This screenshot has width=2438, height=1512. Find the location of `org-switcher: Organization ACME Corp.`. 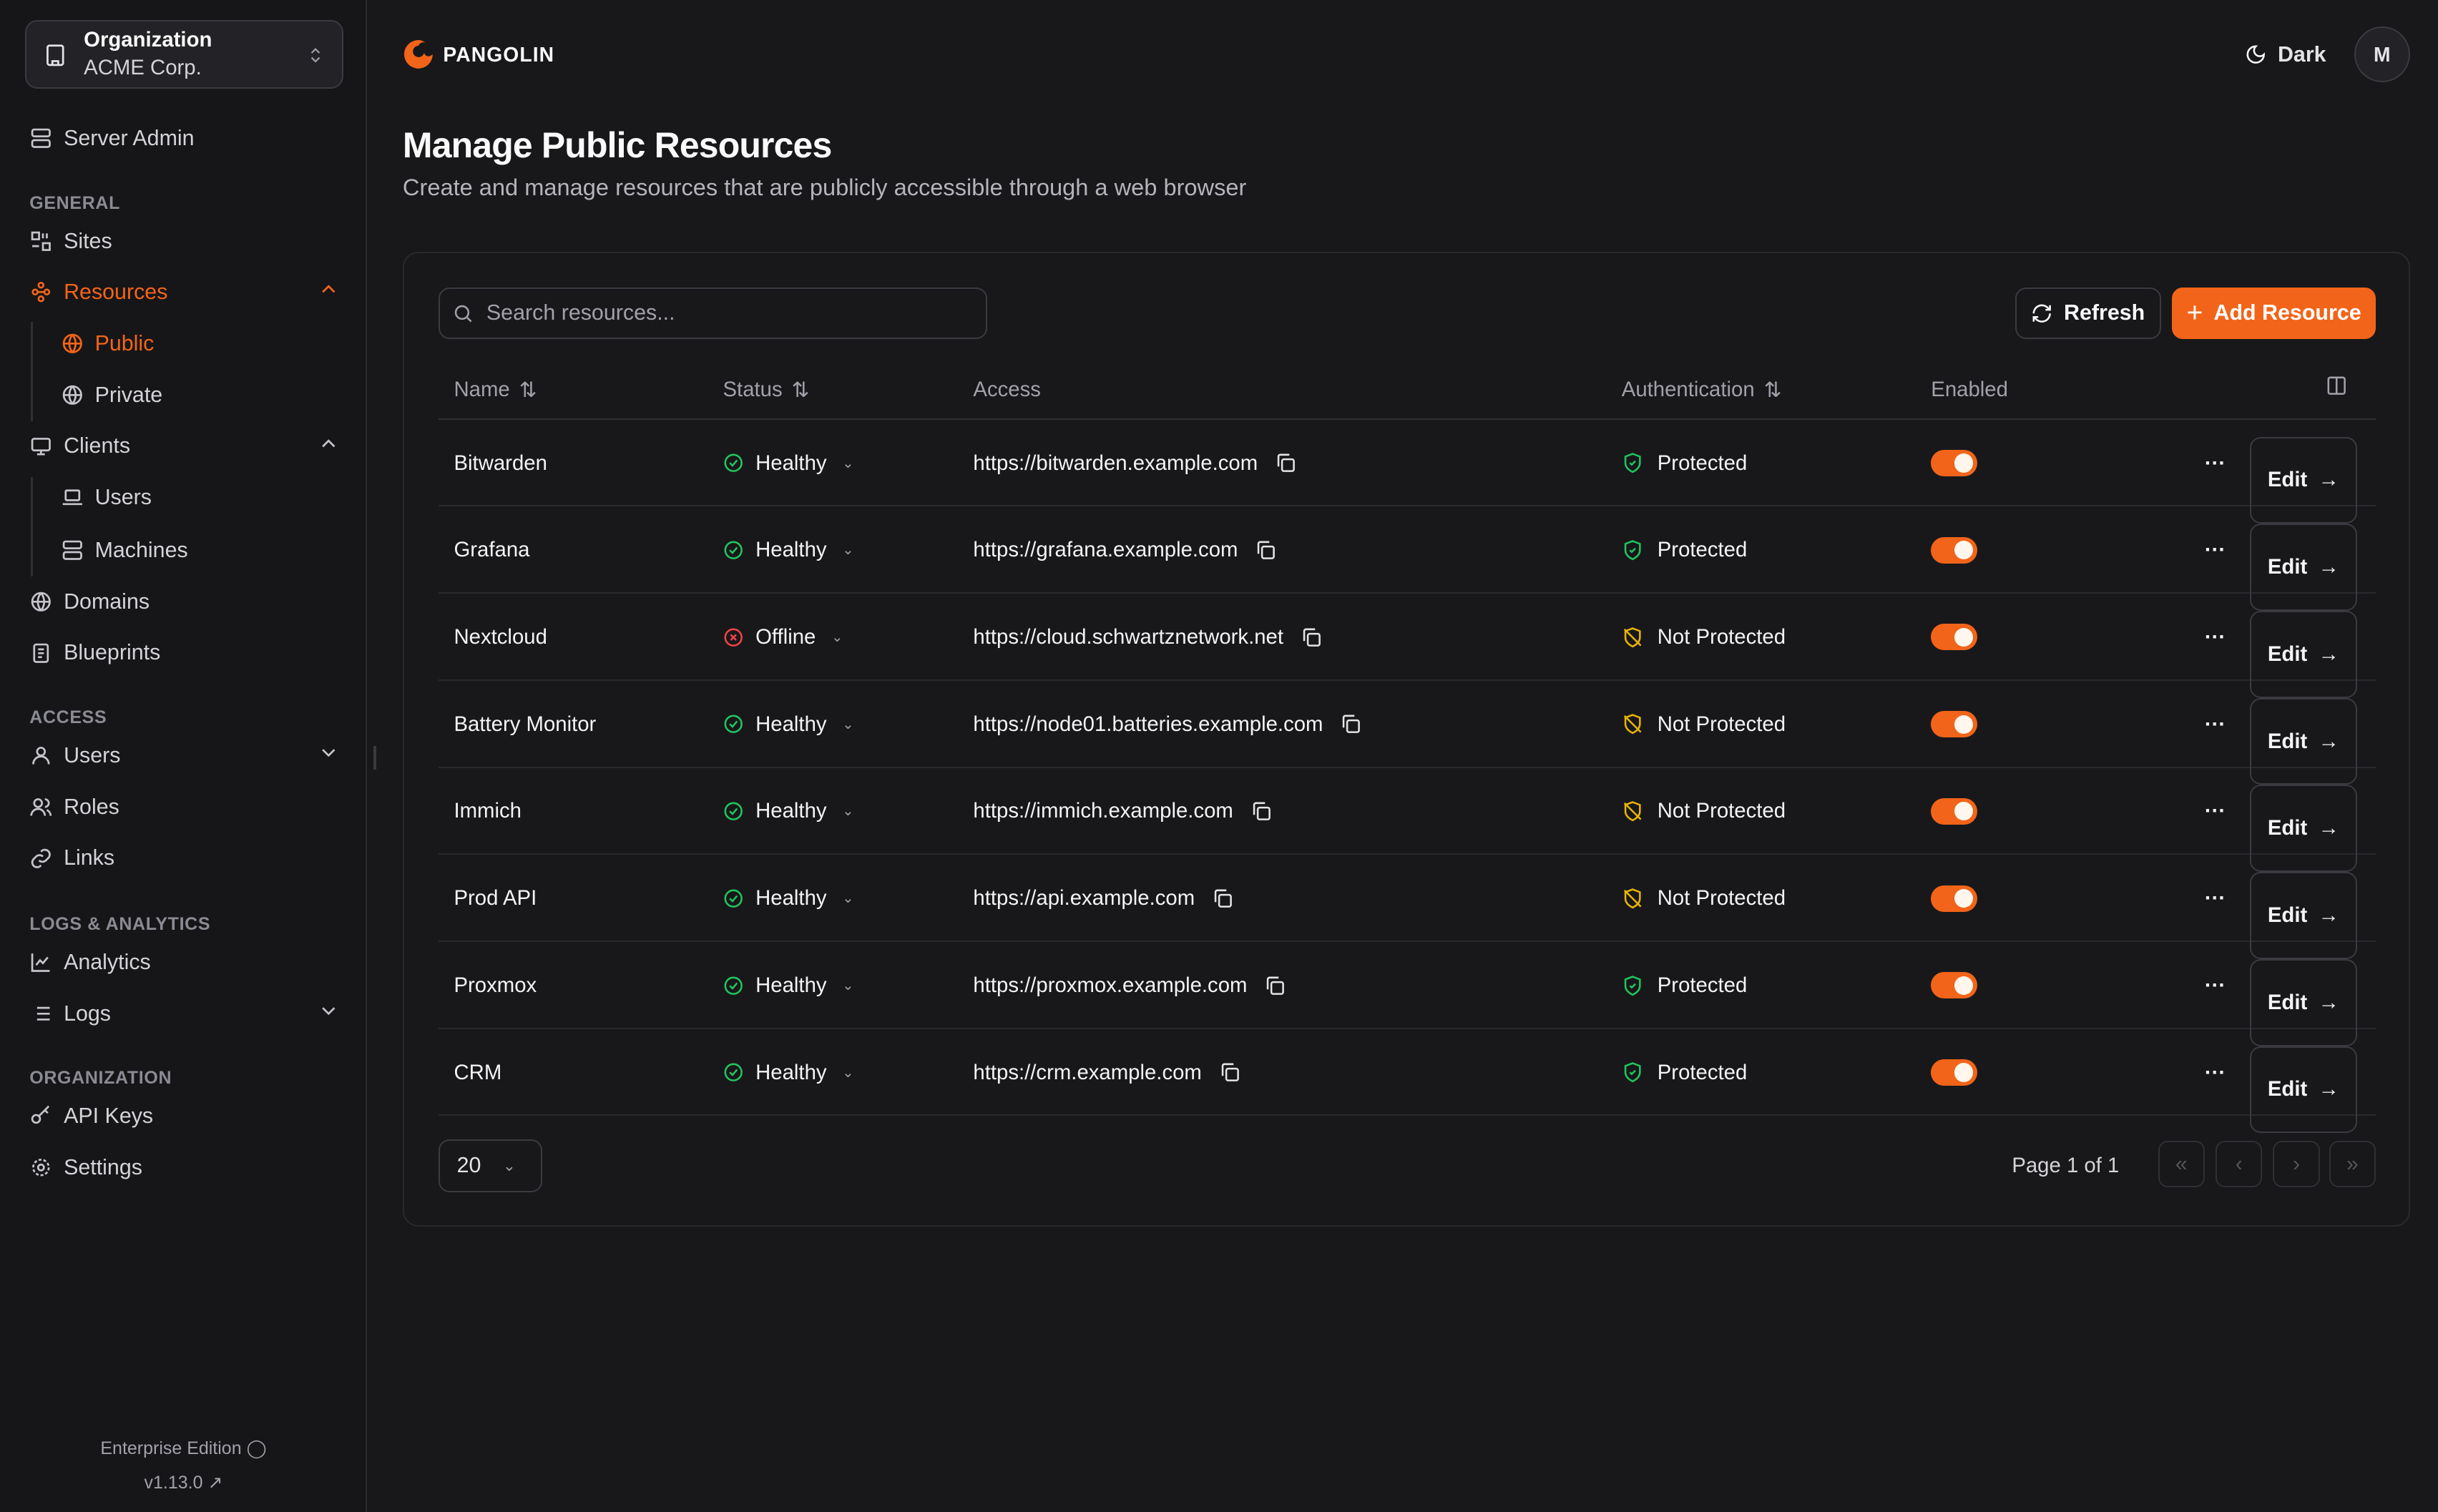

org-switcher: Organization ACME Corp. is located at coordinates (184, 54).